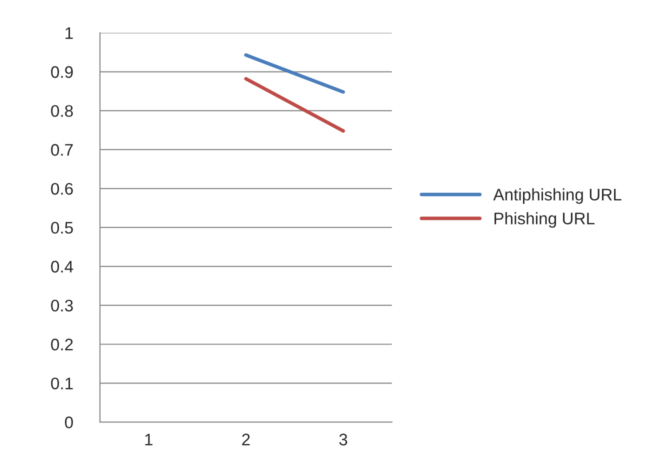 The image size is (662, 469). I want to click on y-tick-label: 0, so click(68, 422).